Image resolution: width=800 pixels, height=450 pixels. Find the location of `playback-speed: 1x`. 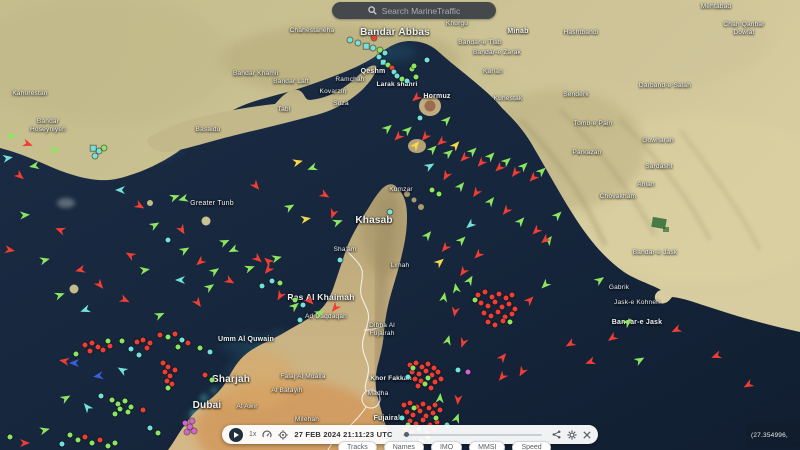

playback-speed: 1x is located at coordinates (253, 434).